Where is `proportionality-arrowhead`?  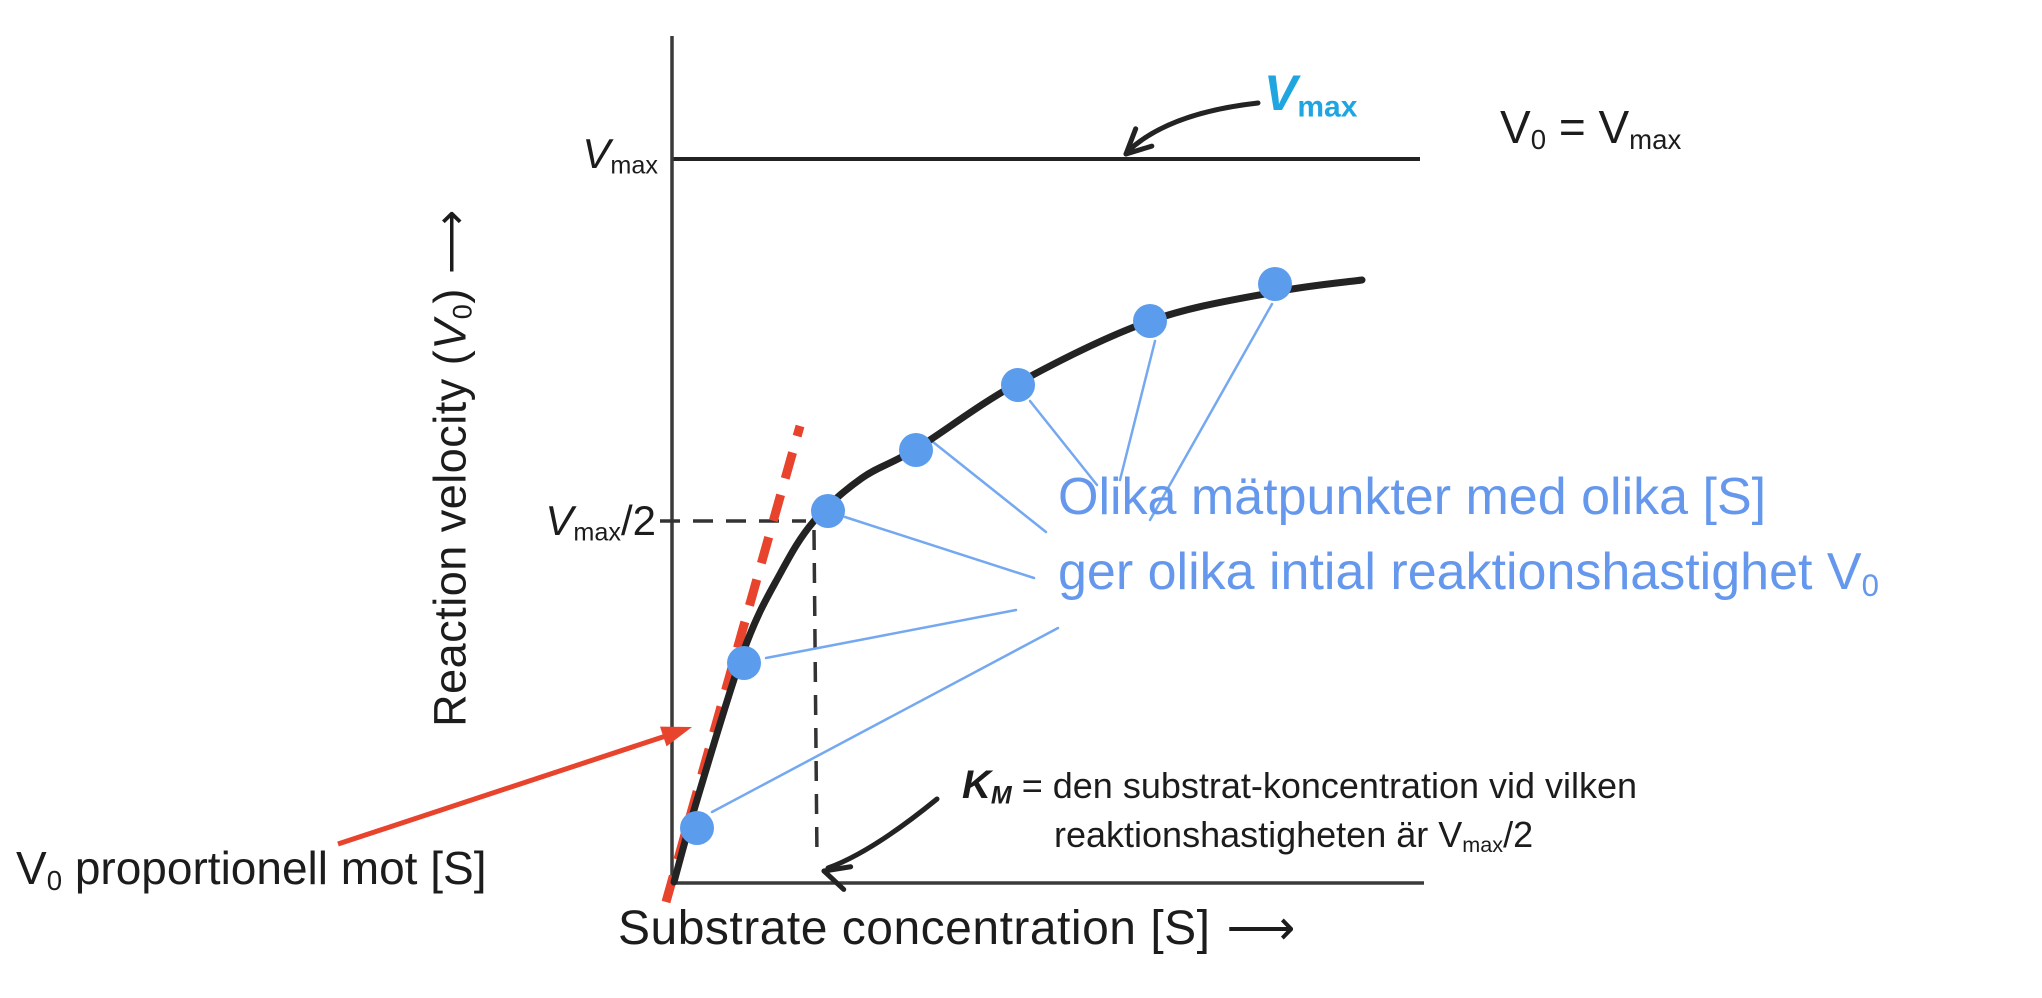
proportionality-arrowhead is located at coordinates (676, 736).